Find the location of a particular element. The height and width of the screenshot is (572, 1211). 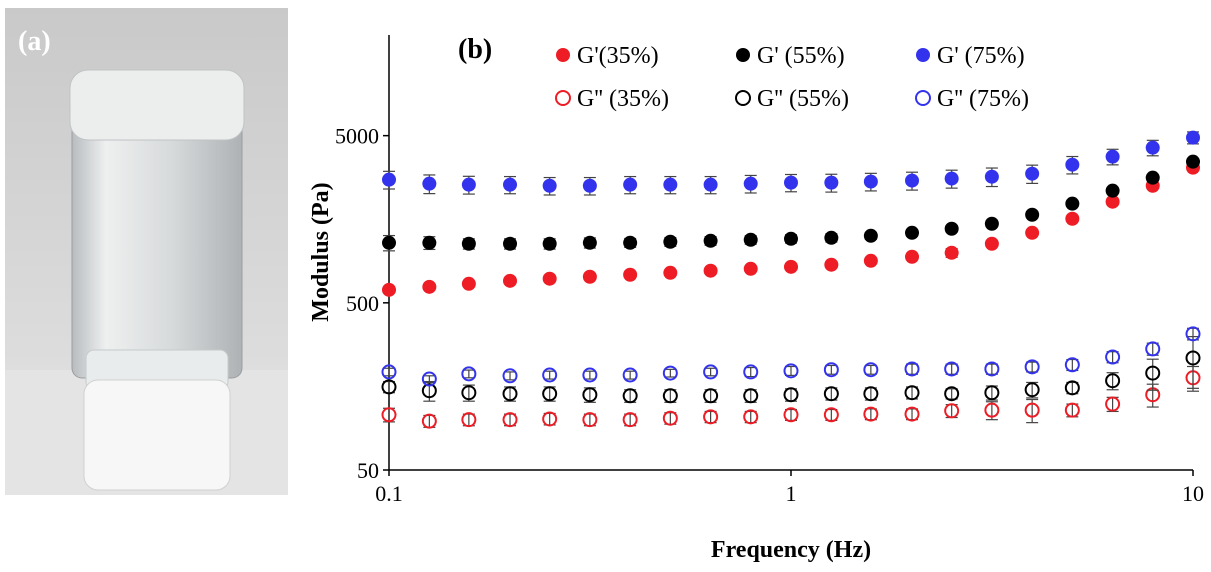

legend-label: G'' (35%) is located at coordinates (623, 99).